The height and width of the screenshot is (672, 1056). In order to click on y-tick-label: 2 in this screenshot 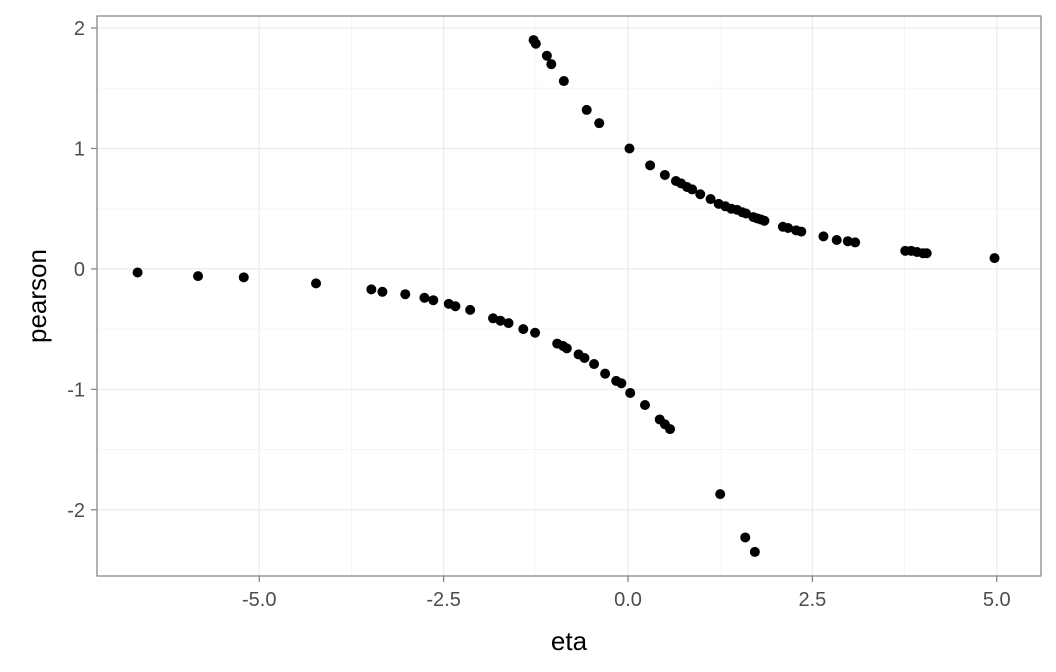, I will do `click(79, 29)`.